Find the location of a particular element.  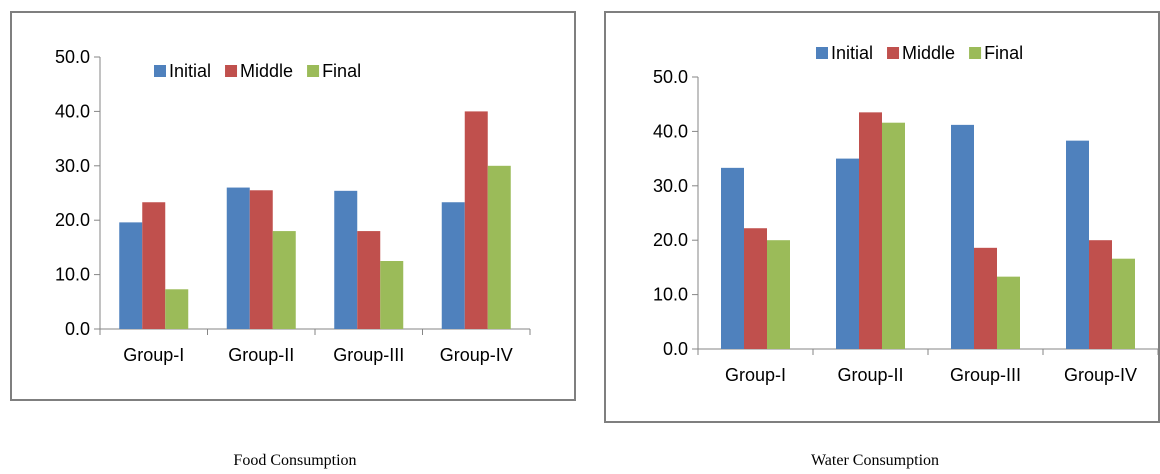

food-legend-label: Final is located at coordinates (341, 71).